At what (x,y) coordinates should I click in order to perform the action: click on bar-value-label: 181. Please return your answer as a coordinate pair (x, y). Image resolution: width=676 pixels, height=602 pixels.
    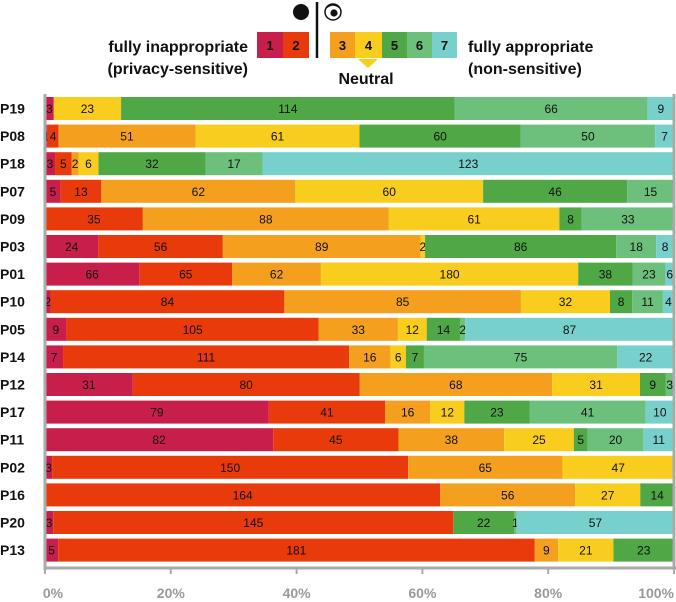
    Looking at the image, I should click on (296, 551).